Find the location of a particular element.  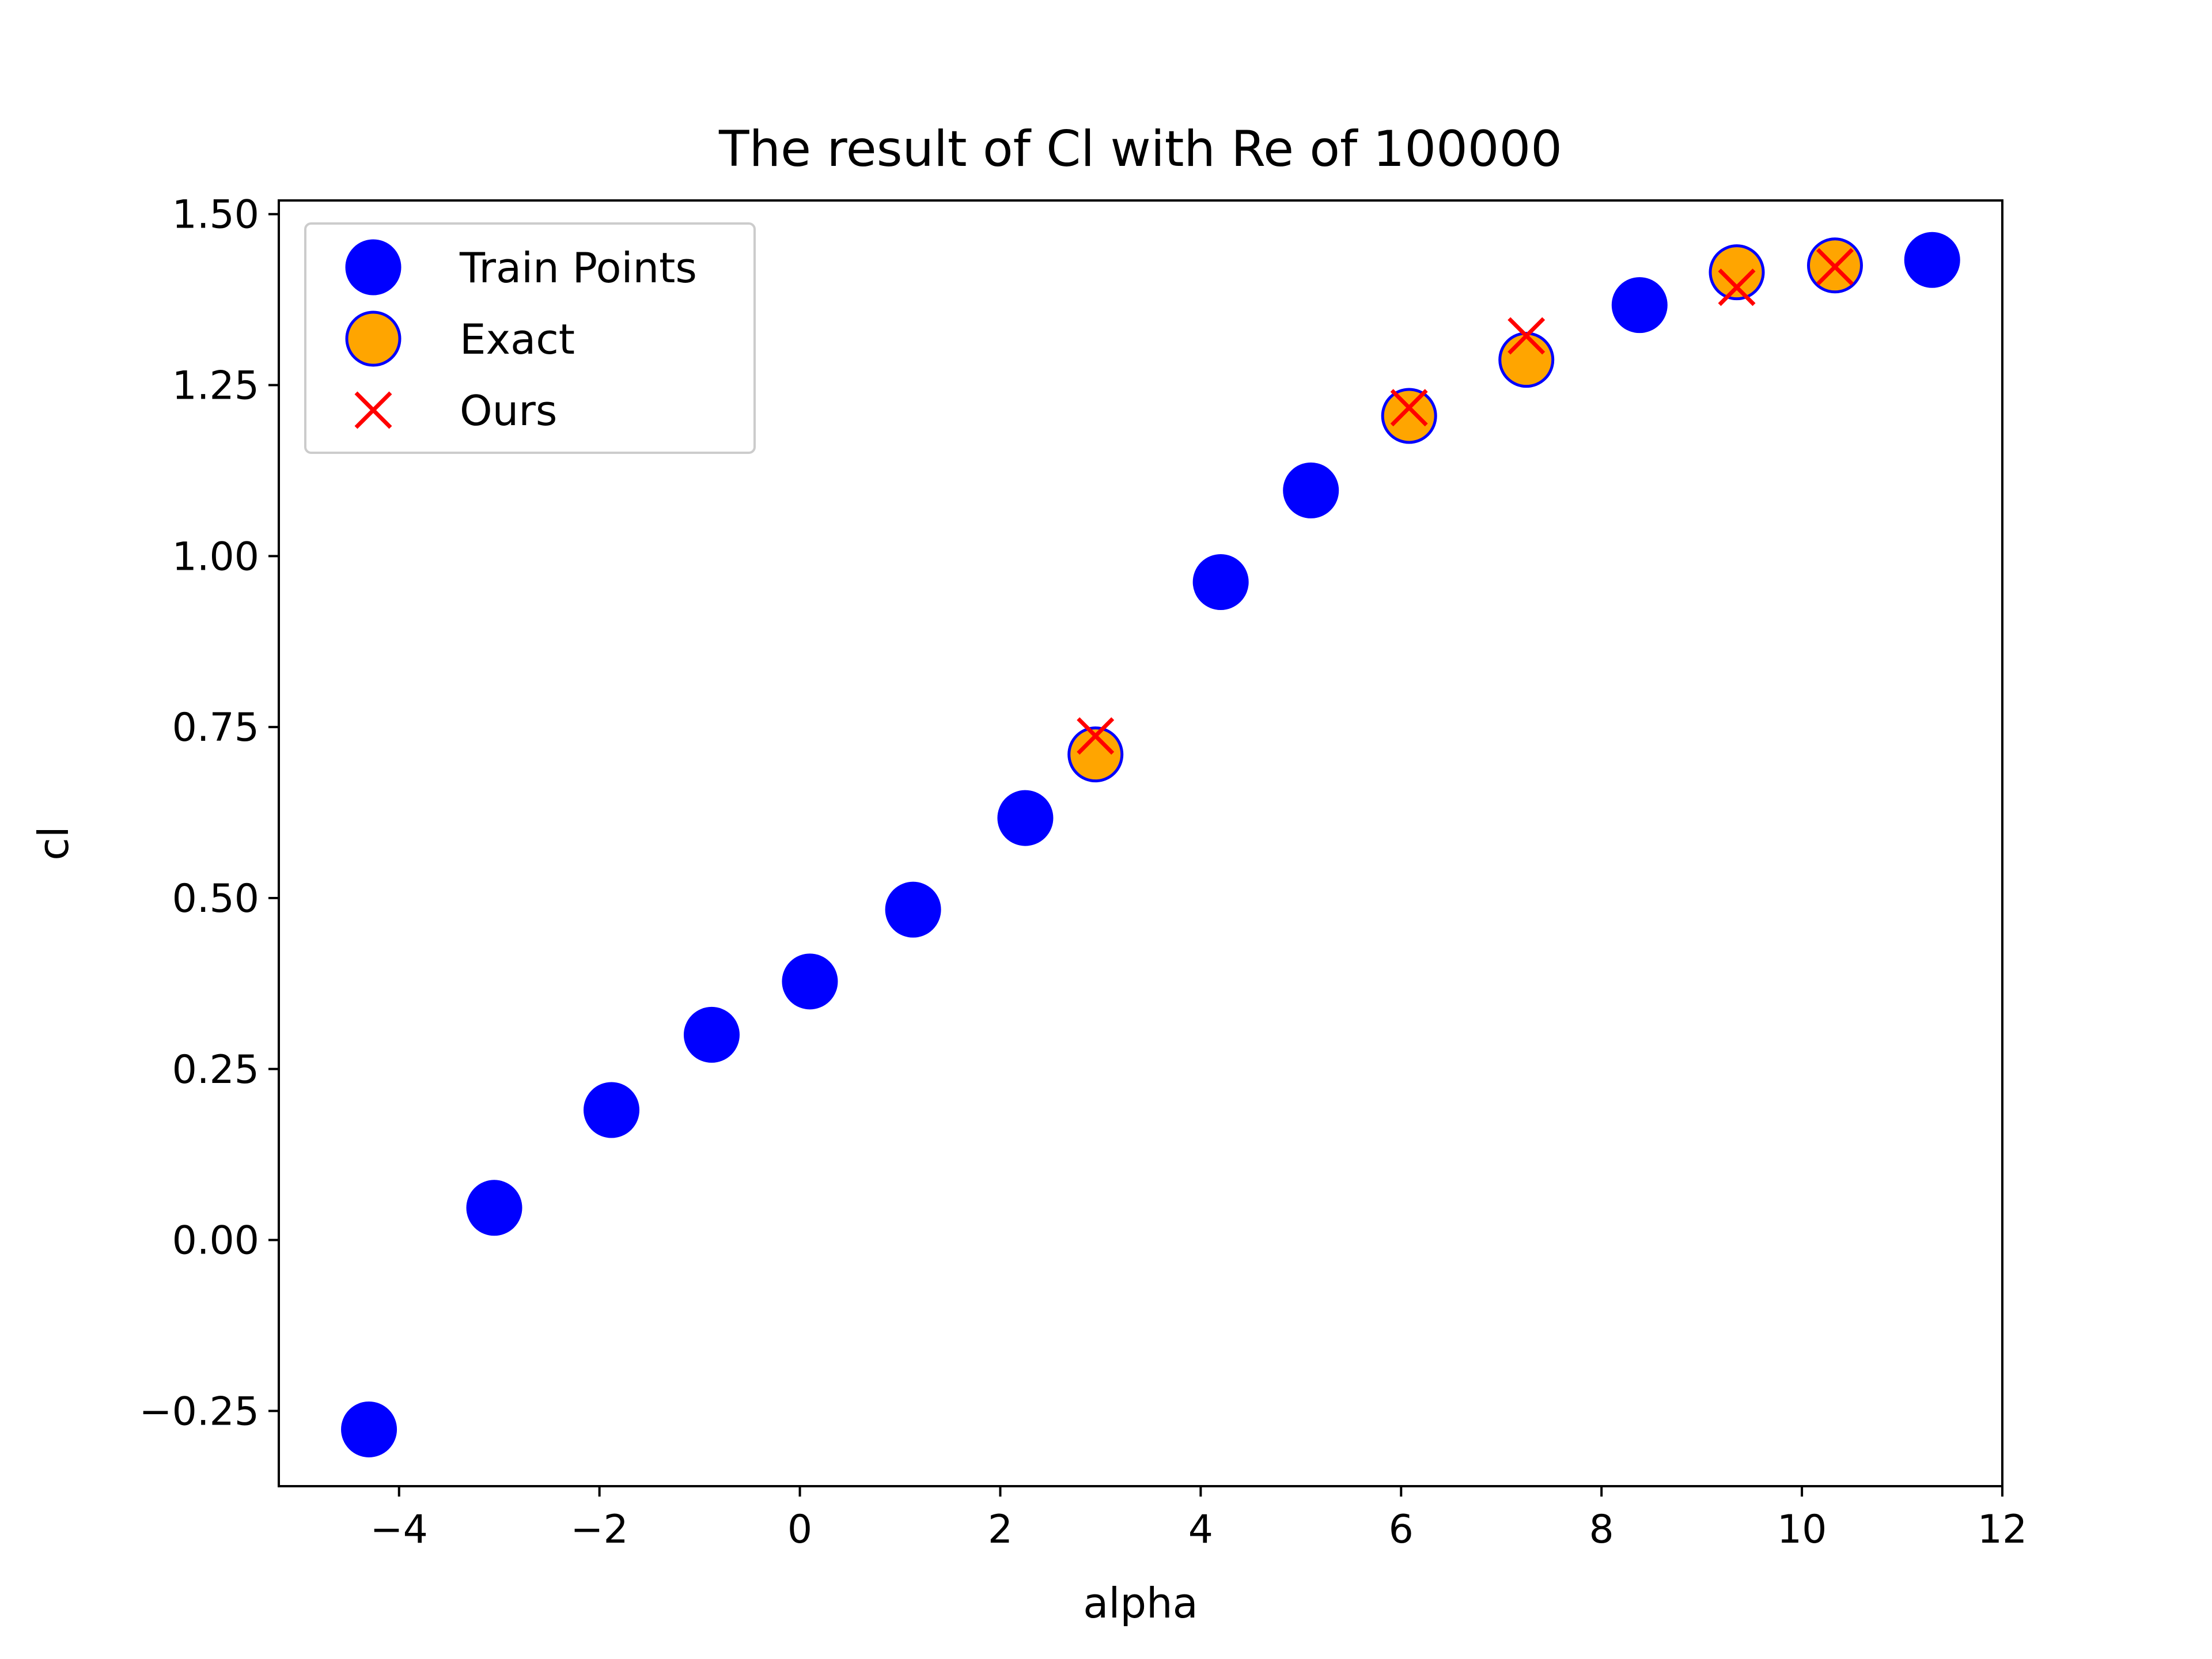

y-tick-label: 0.25 is located at coordinates (215, 1070).